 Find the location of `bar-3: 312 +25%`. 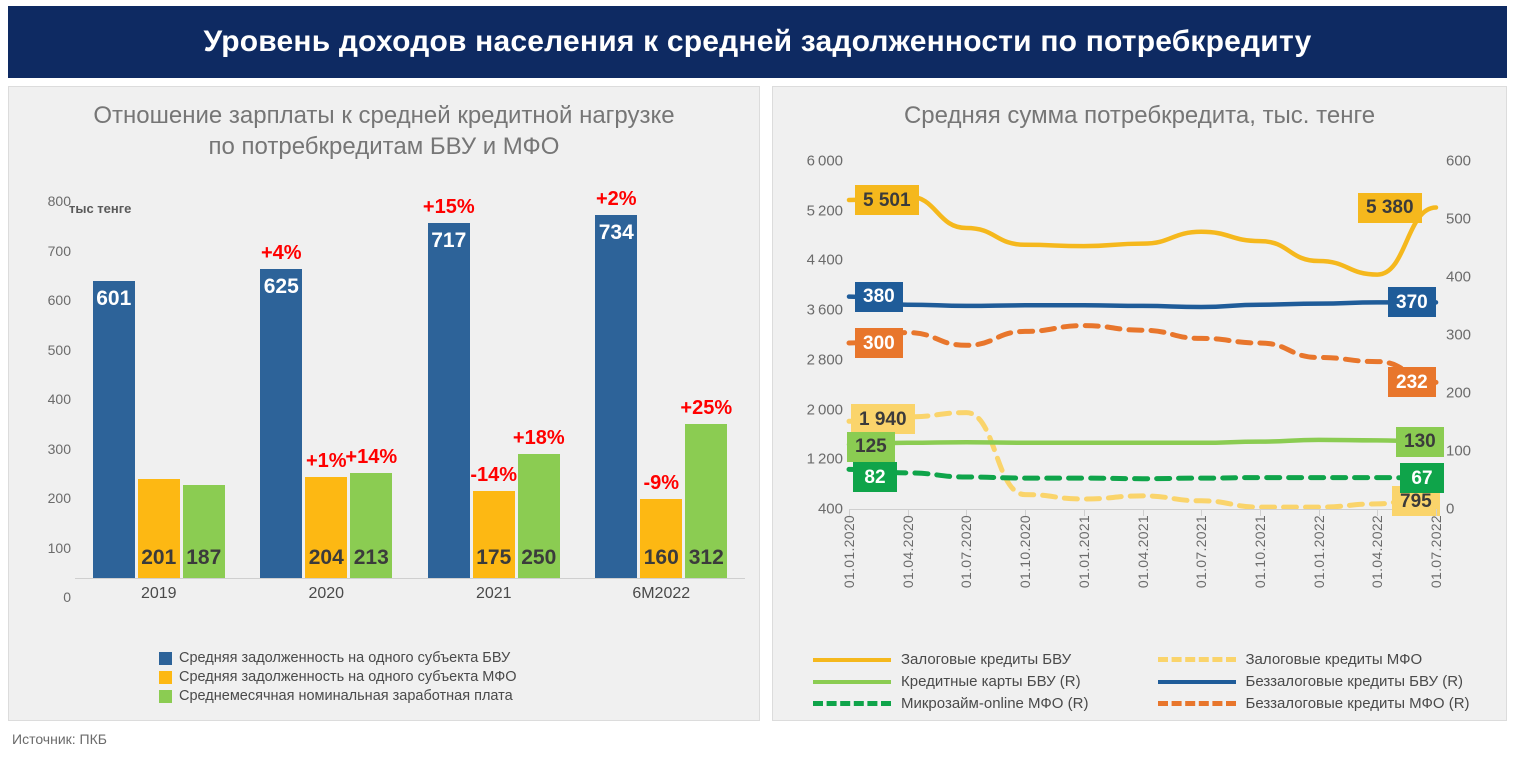

bar-3: 312 +25% is located at coordinates (706, 487).